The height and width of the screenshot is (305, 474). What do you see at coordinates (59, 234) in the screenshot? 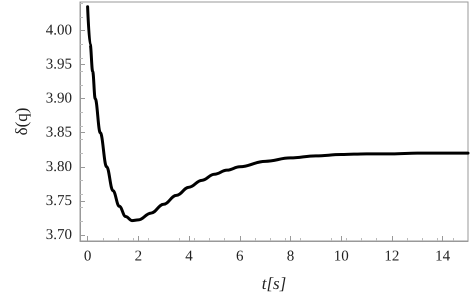
I see `y-tick-label: 3.70` at bounding box center [59, 234].